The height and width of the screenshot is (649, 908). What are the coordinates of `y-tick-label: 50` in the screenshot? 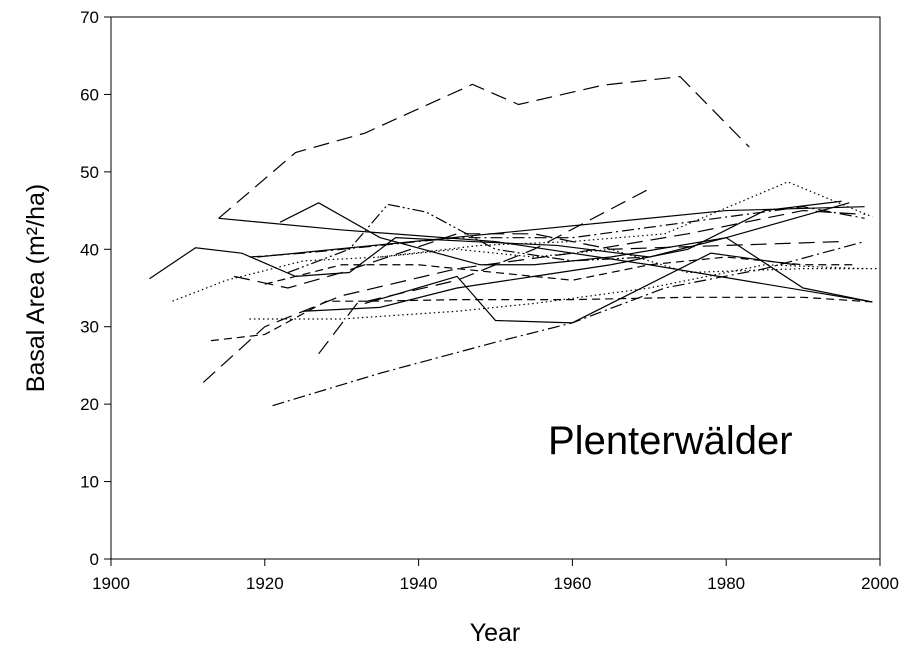 It's located at (89, 172).